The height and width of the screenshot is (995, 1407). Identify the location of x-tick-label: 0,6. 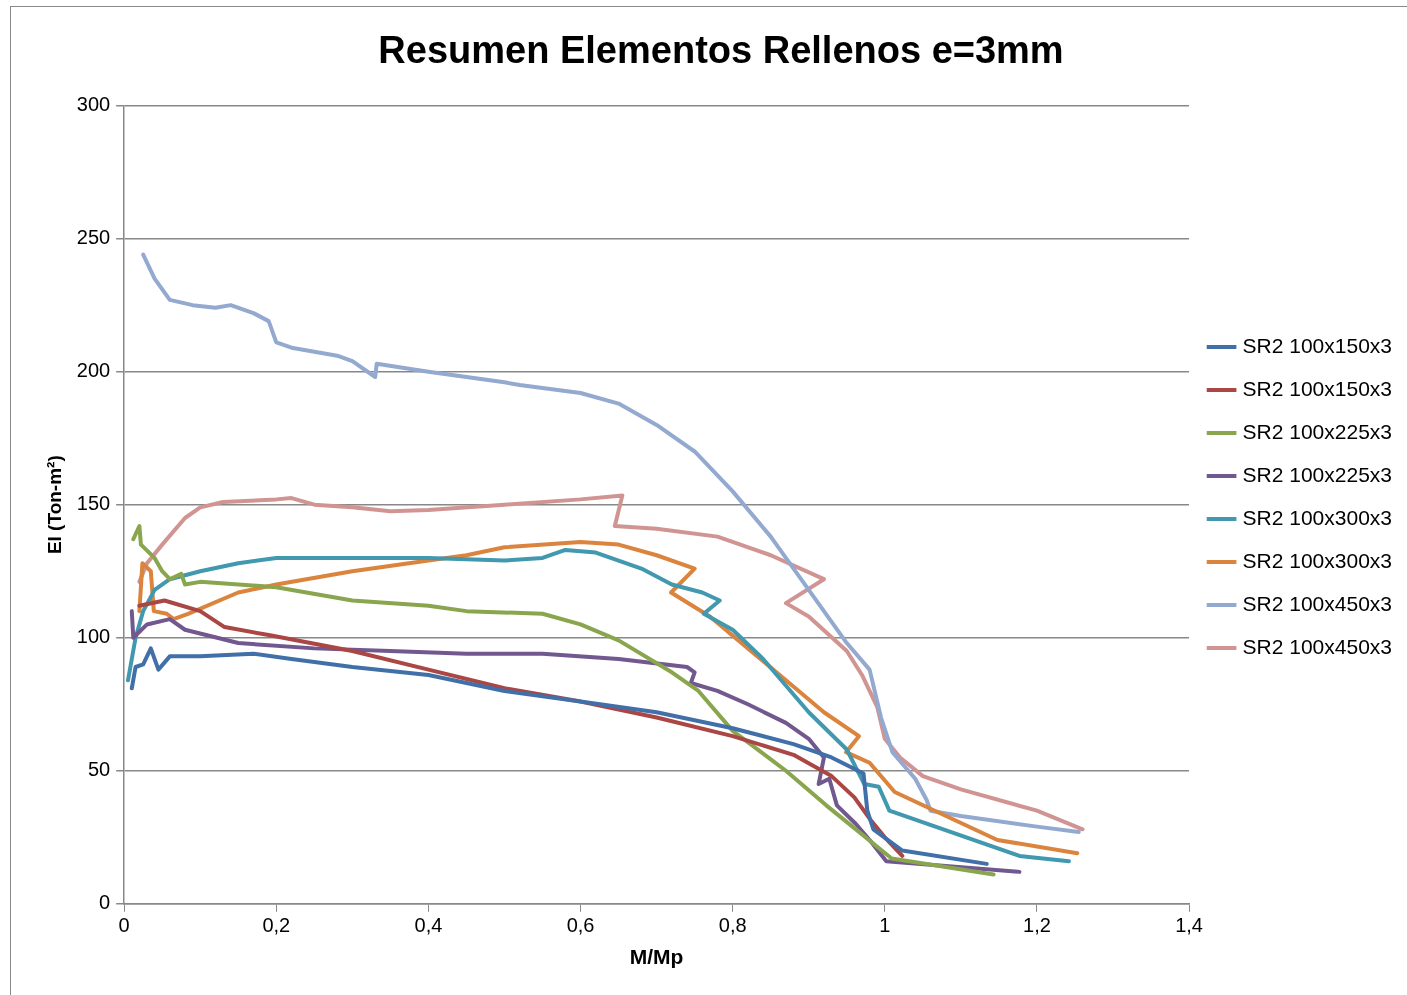
(580, 925).